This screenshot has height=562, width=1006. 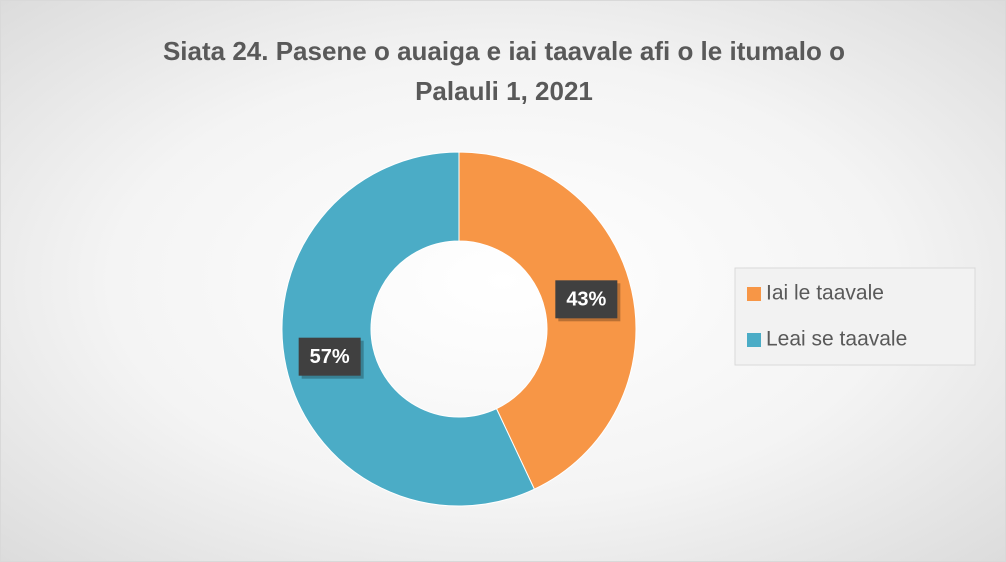 I want to click on legend-box, so click(x=855, y=316).